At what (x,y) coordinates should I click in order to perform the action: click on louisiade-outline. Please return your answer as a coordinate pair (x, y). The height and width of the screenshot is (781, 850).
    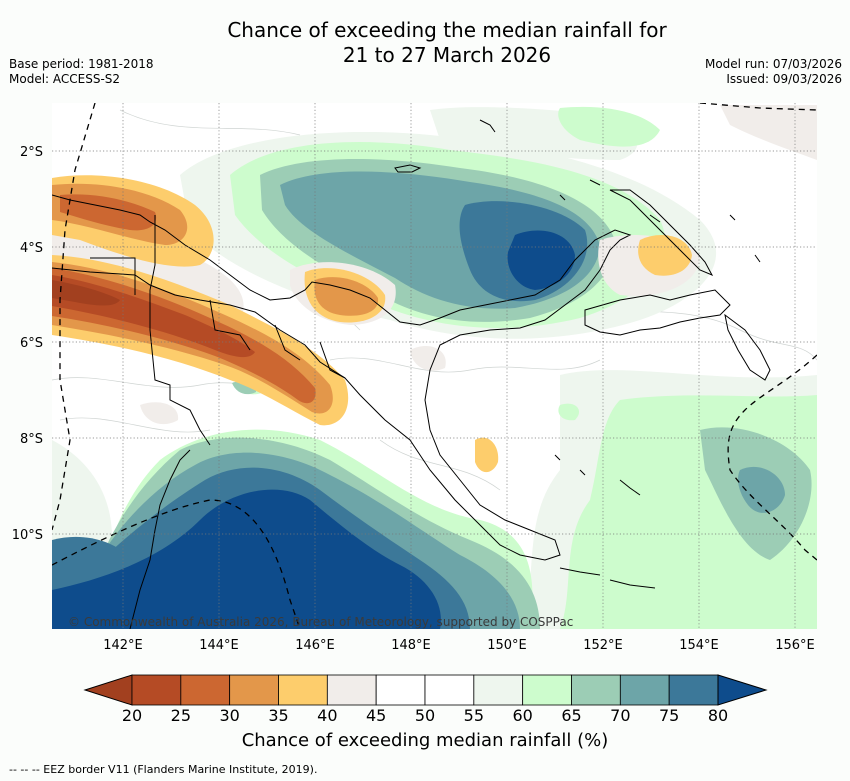
    Looking at the image, I should click on (607, 578).